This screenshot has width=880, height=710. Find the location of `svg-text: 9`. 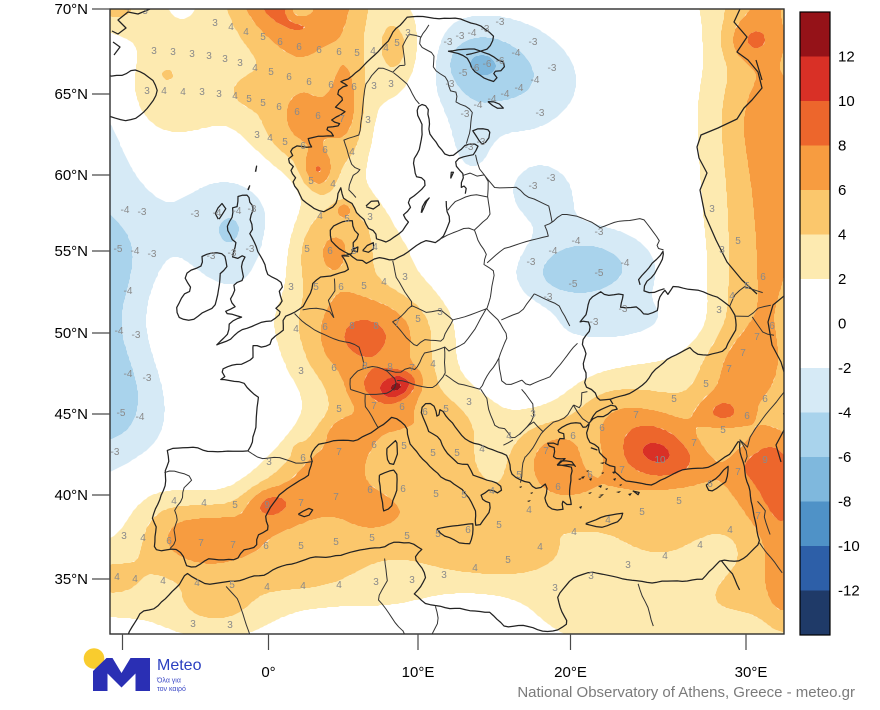

svg-text: 9 is located at coordinates (765, 460).